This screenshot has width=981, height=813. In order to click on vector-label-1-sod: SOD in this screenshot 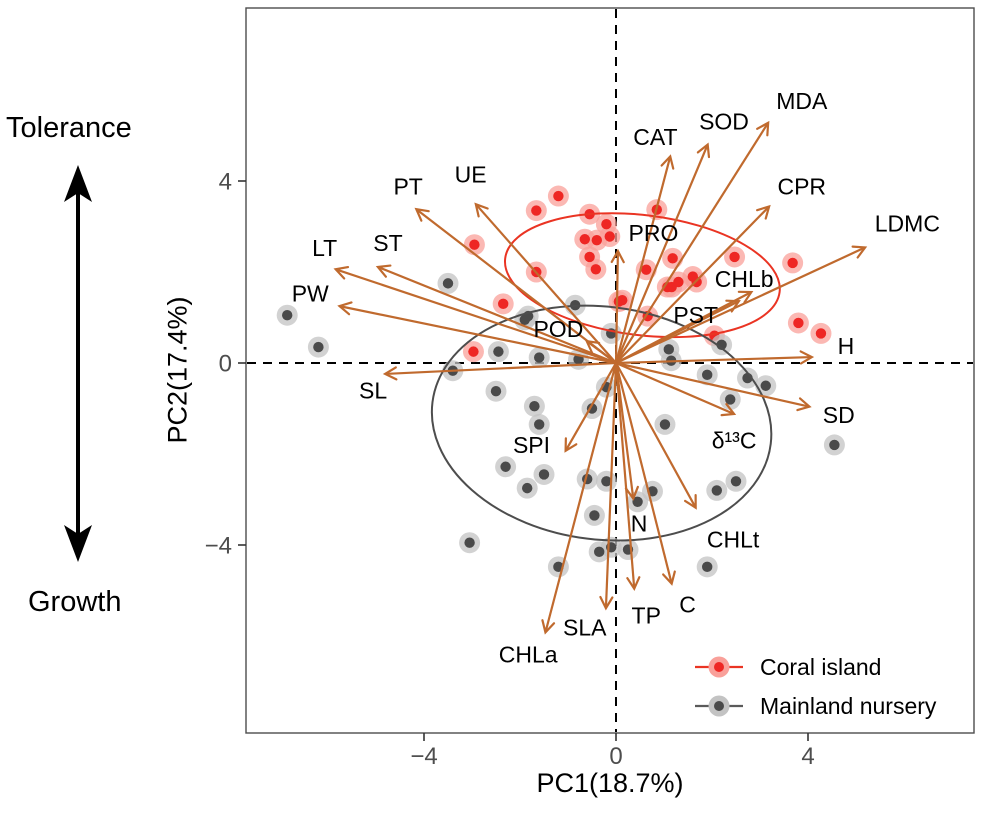, I will do `click(724, 122)`.